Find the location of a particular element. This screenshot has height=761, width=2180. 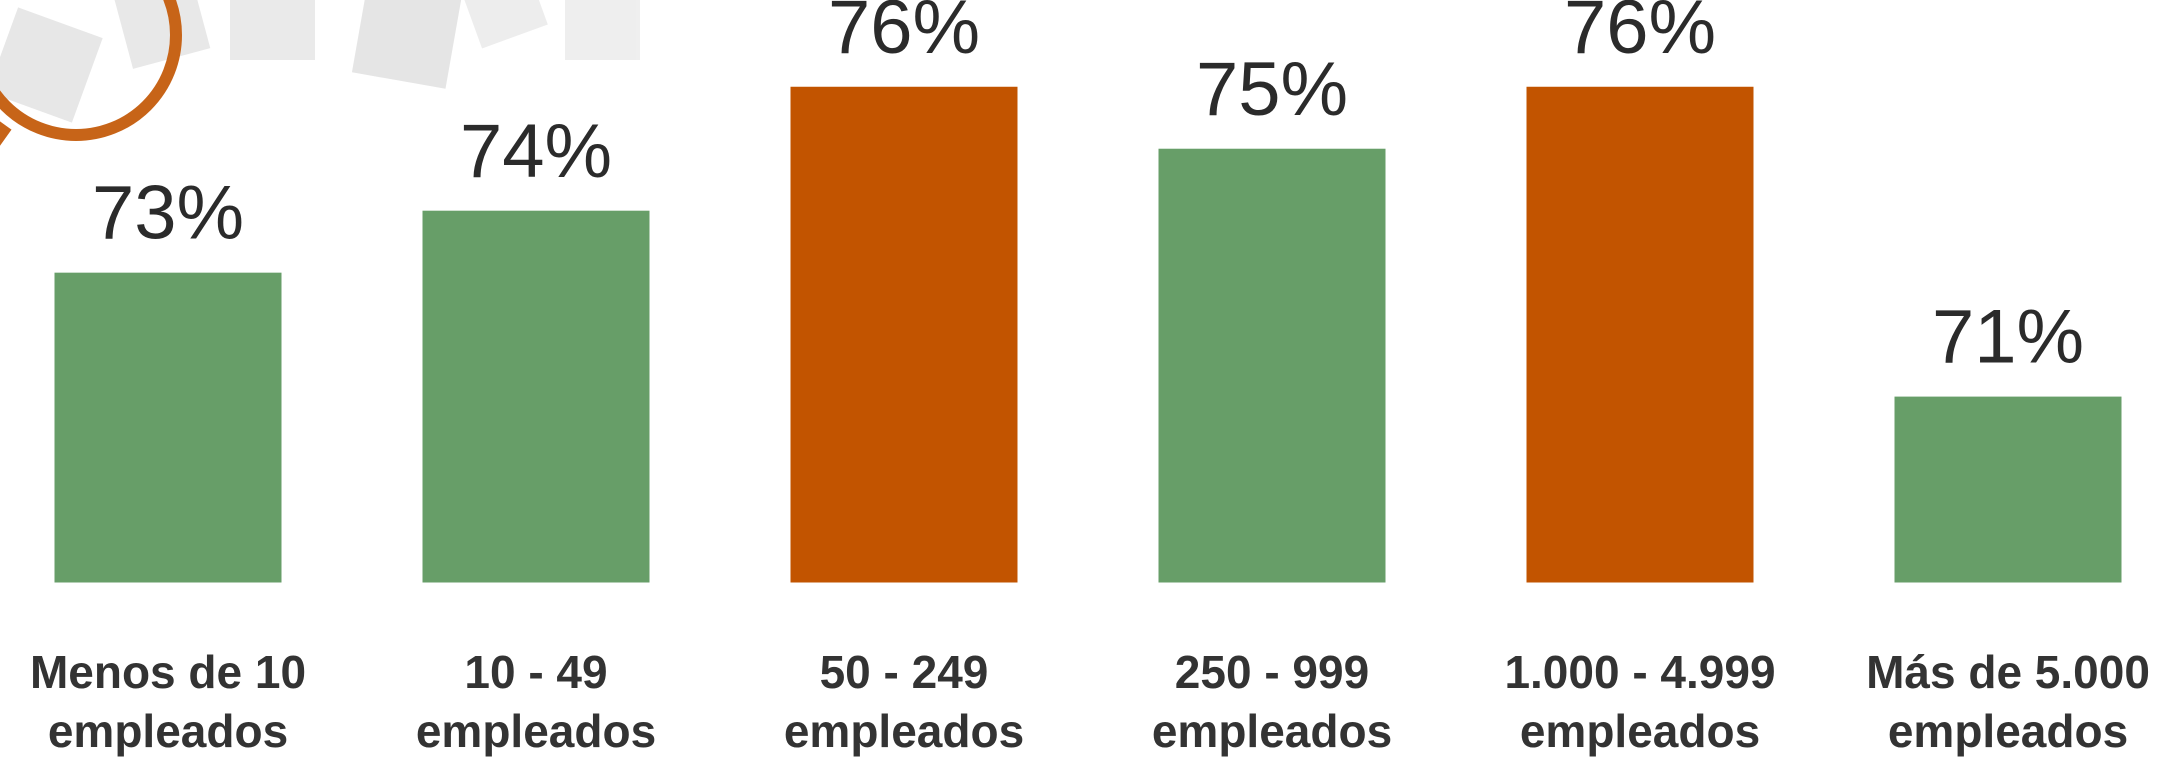

value-label: 73% is located at coordinates (168, 213).